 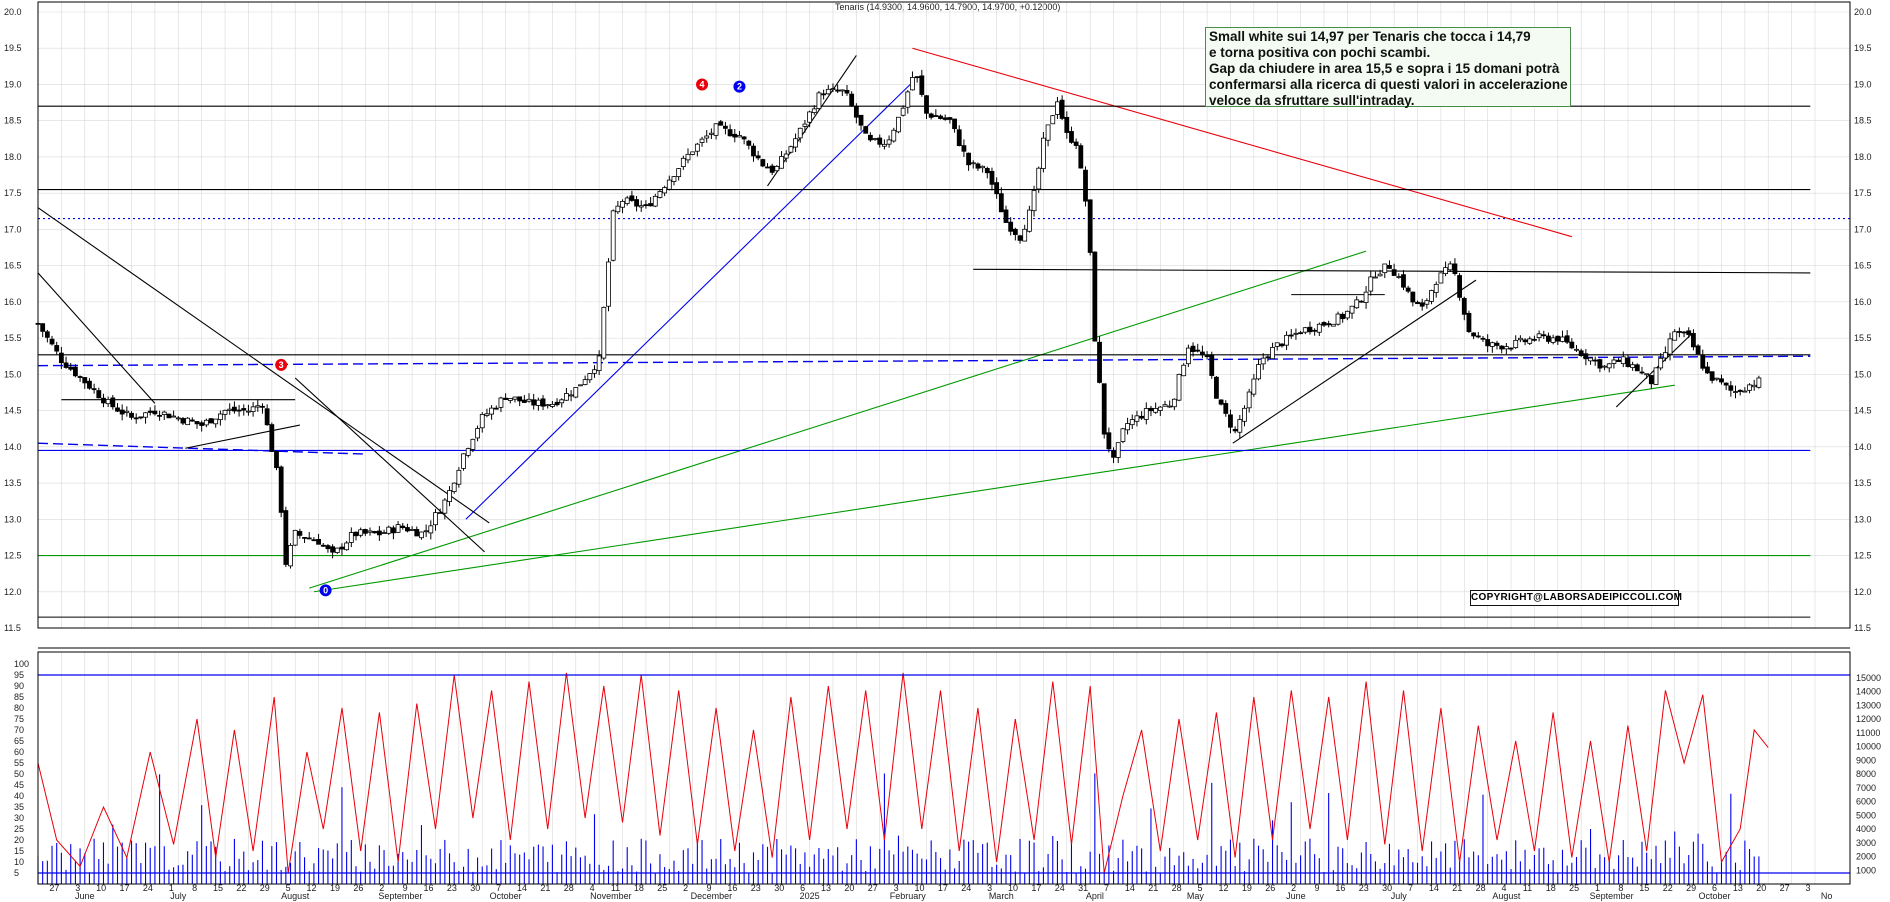 What do you see at coordinates (1410, 888) in the screenshot?
I see `day-tick-label: 7` at bounding box center [1410, 888].